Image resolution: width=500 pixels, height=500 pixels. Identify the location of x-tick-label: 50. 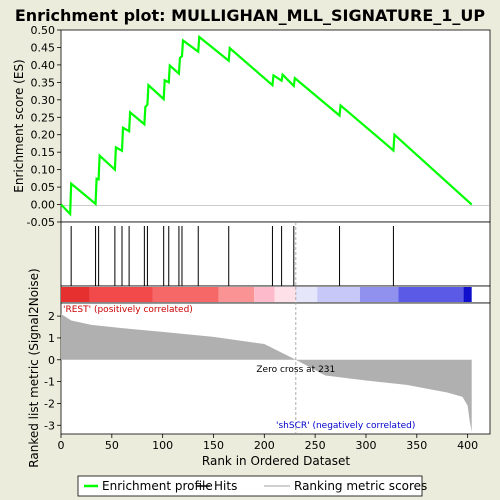
(112, 445).